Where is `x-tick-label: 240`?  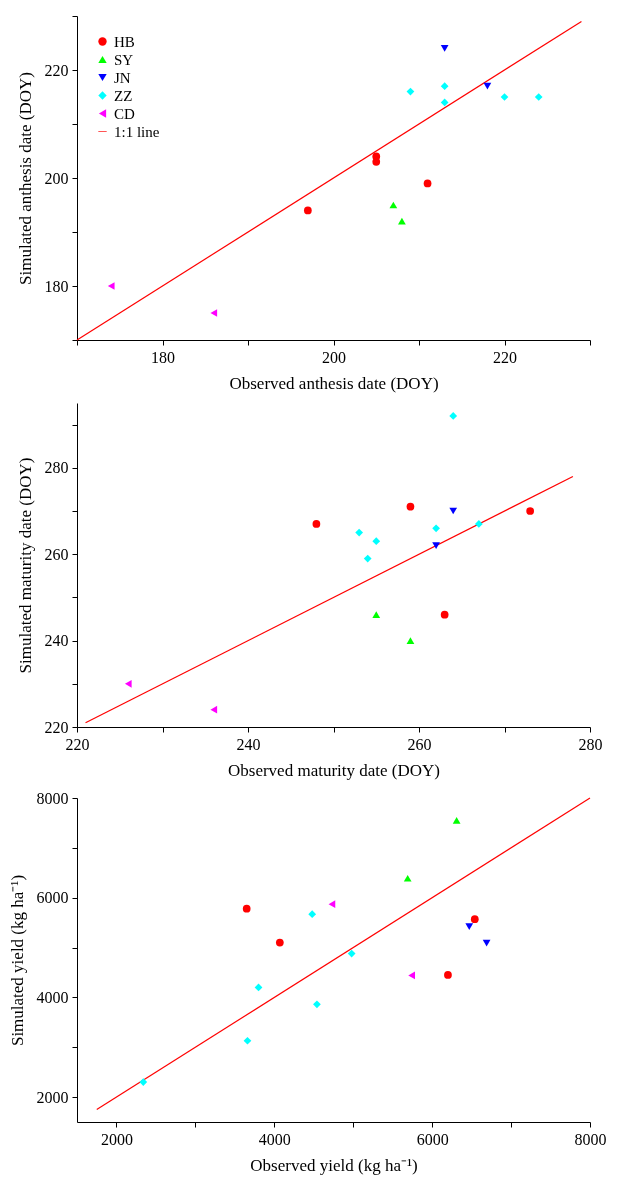 x-tick-label: 240 is located at coordinates (248, 744).